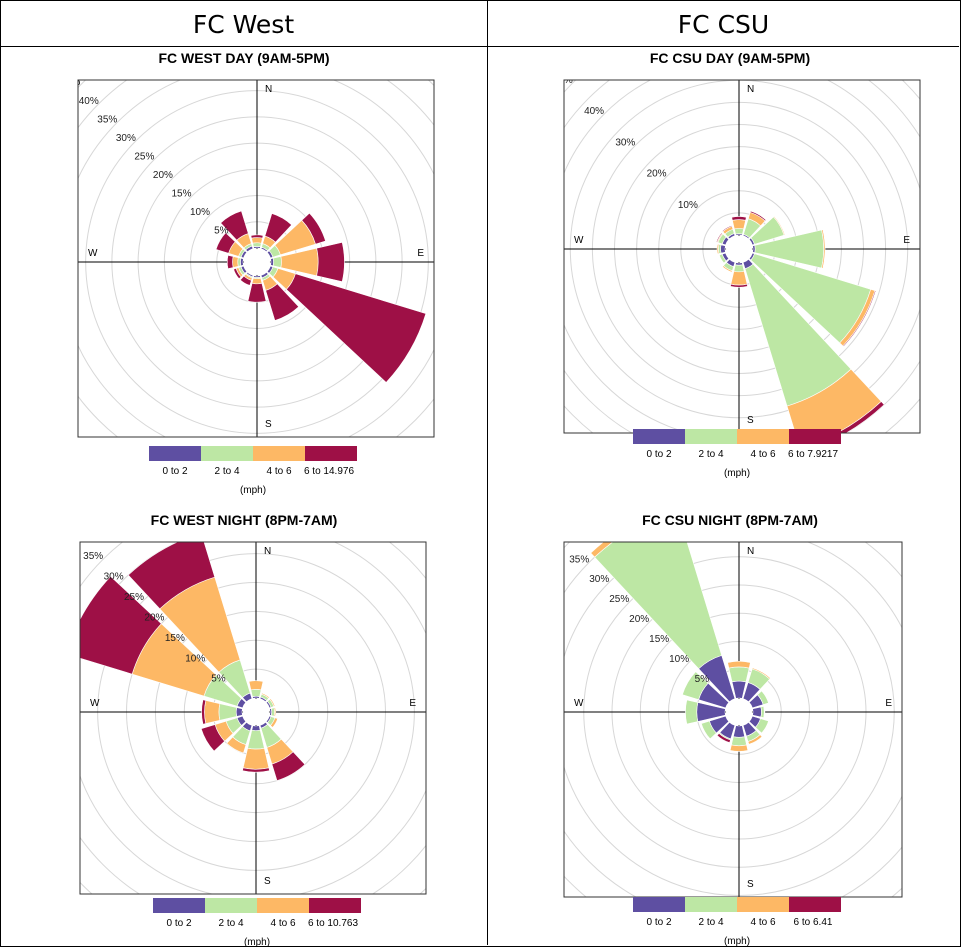 This screenshot has height=952, width=961. What do you see at coordinates (256, 258) in the screenshot?
I see `plot-border` at bounding box center [256, 258].